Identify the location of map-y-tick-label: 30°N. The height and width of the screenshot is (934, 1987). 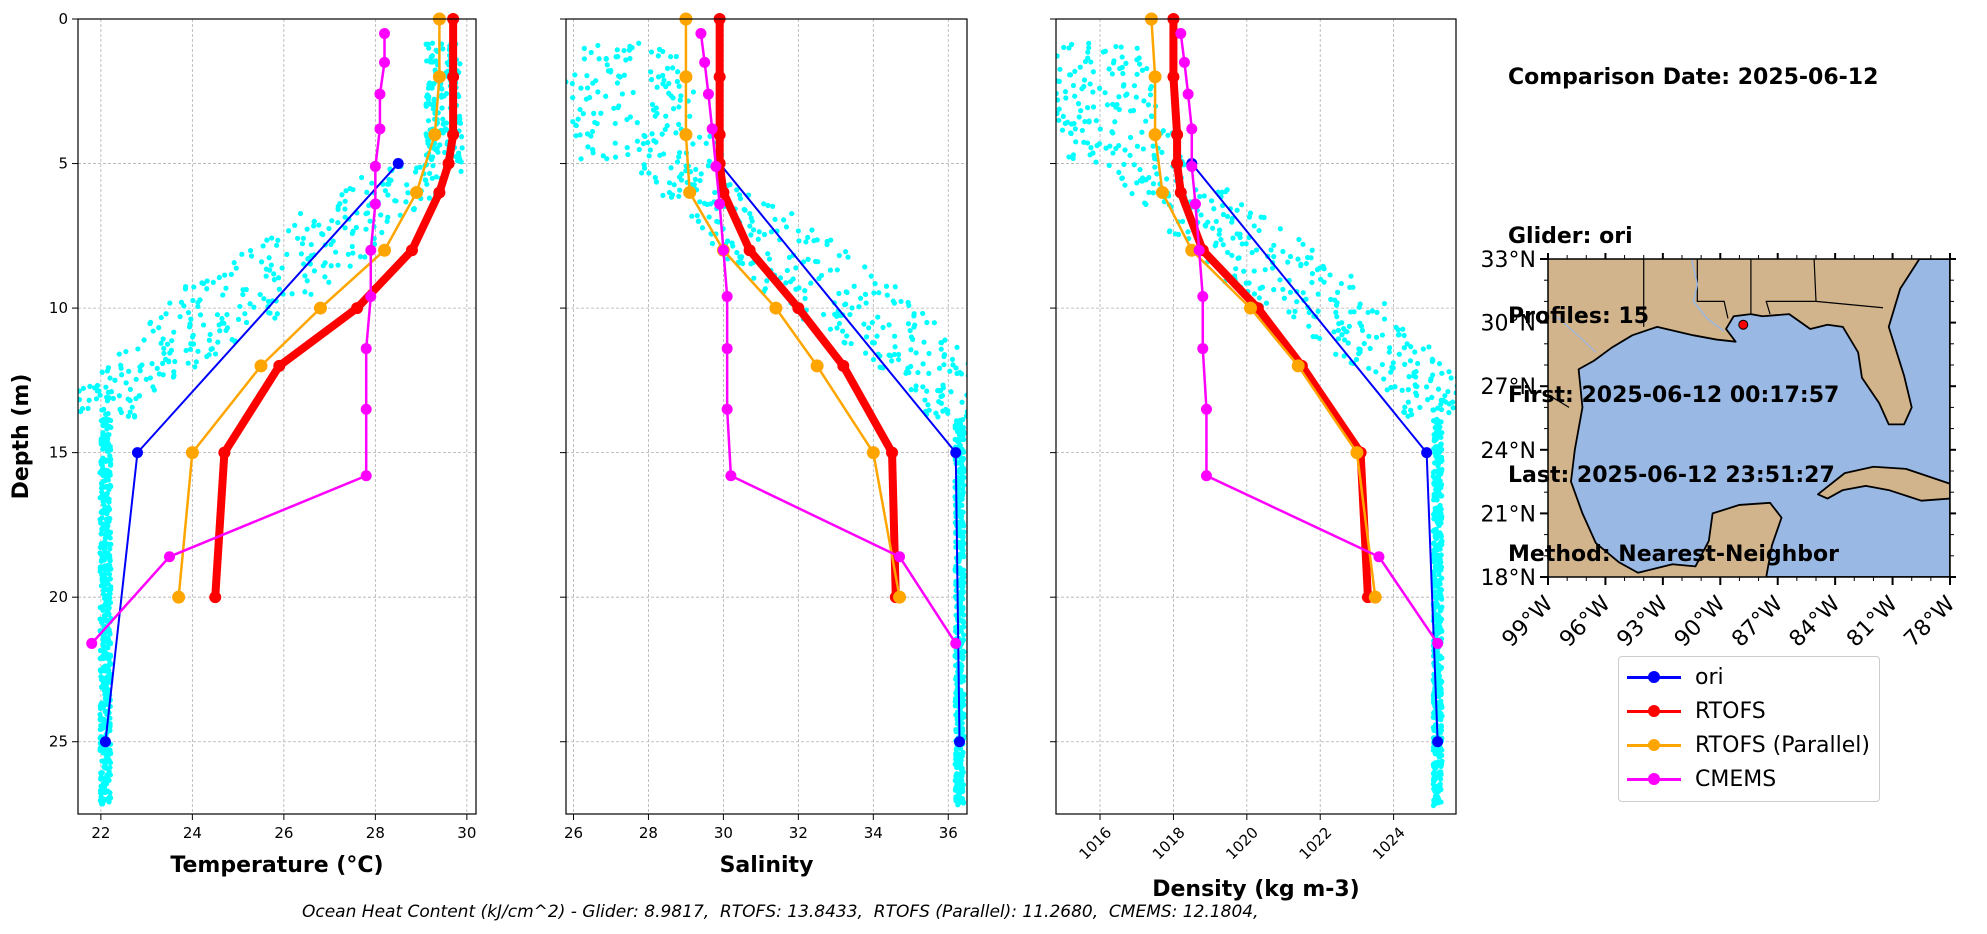
(1508, 324).